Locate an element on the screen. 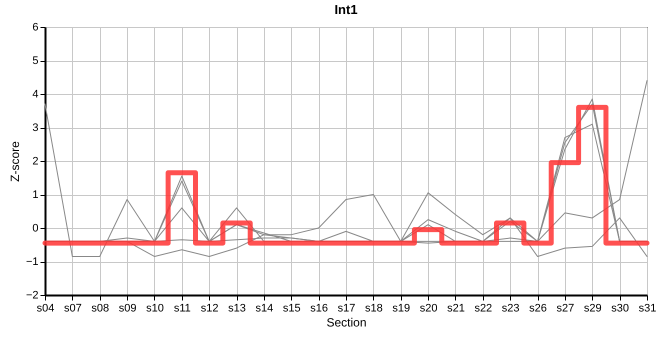 Image resolution: width=660 pixels, height=360 pixels. x-tick-label: s18 is located at coordinates (373, 308).